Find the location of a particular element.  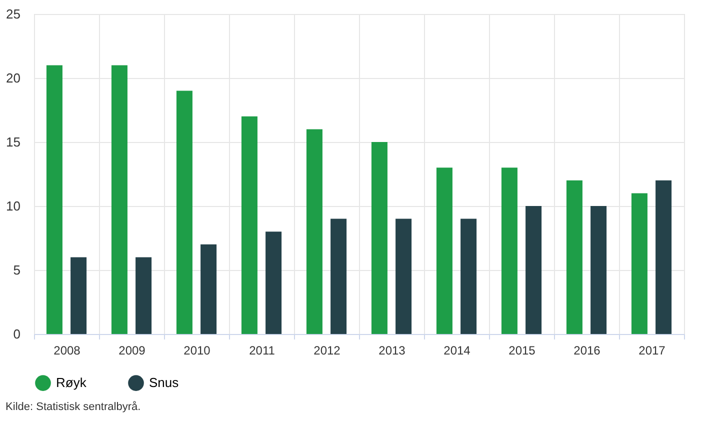

text: Kilde: Statistisk sentralbyrå. is located at coordinates (73, 407).